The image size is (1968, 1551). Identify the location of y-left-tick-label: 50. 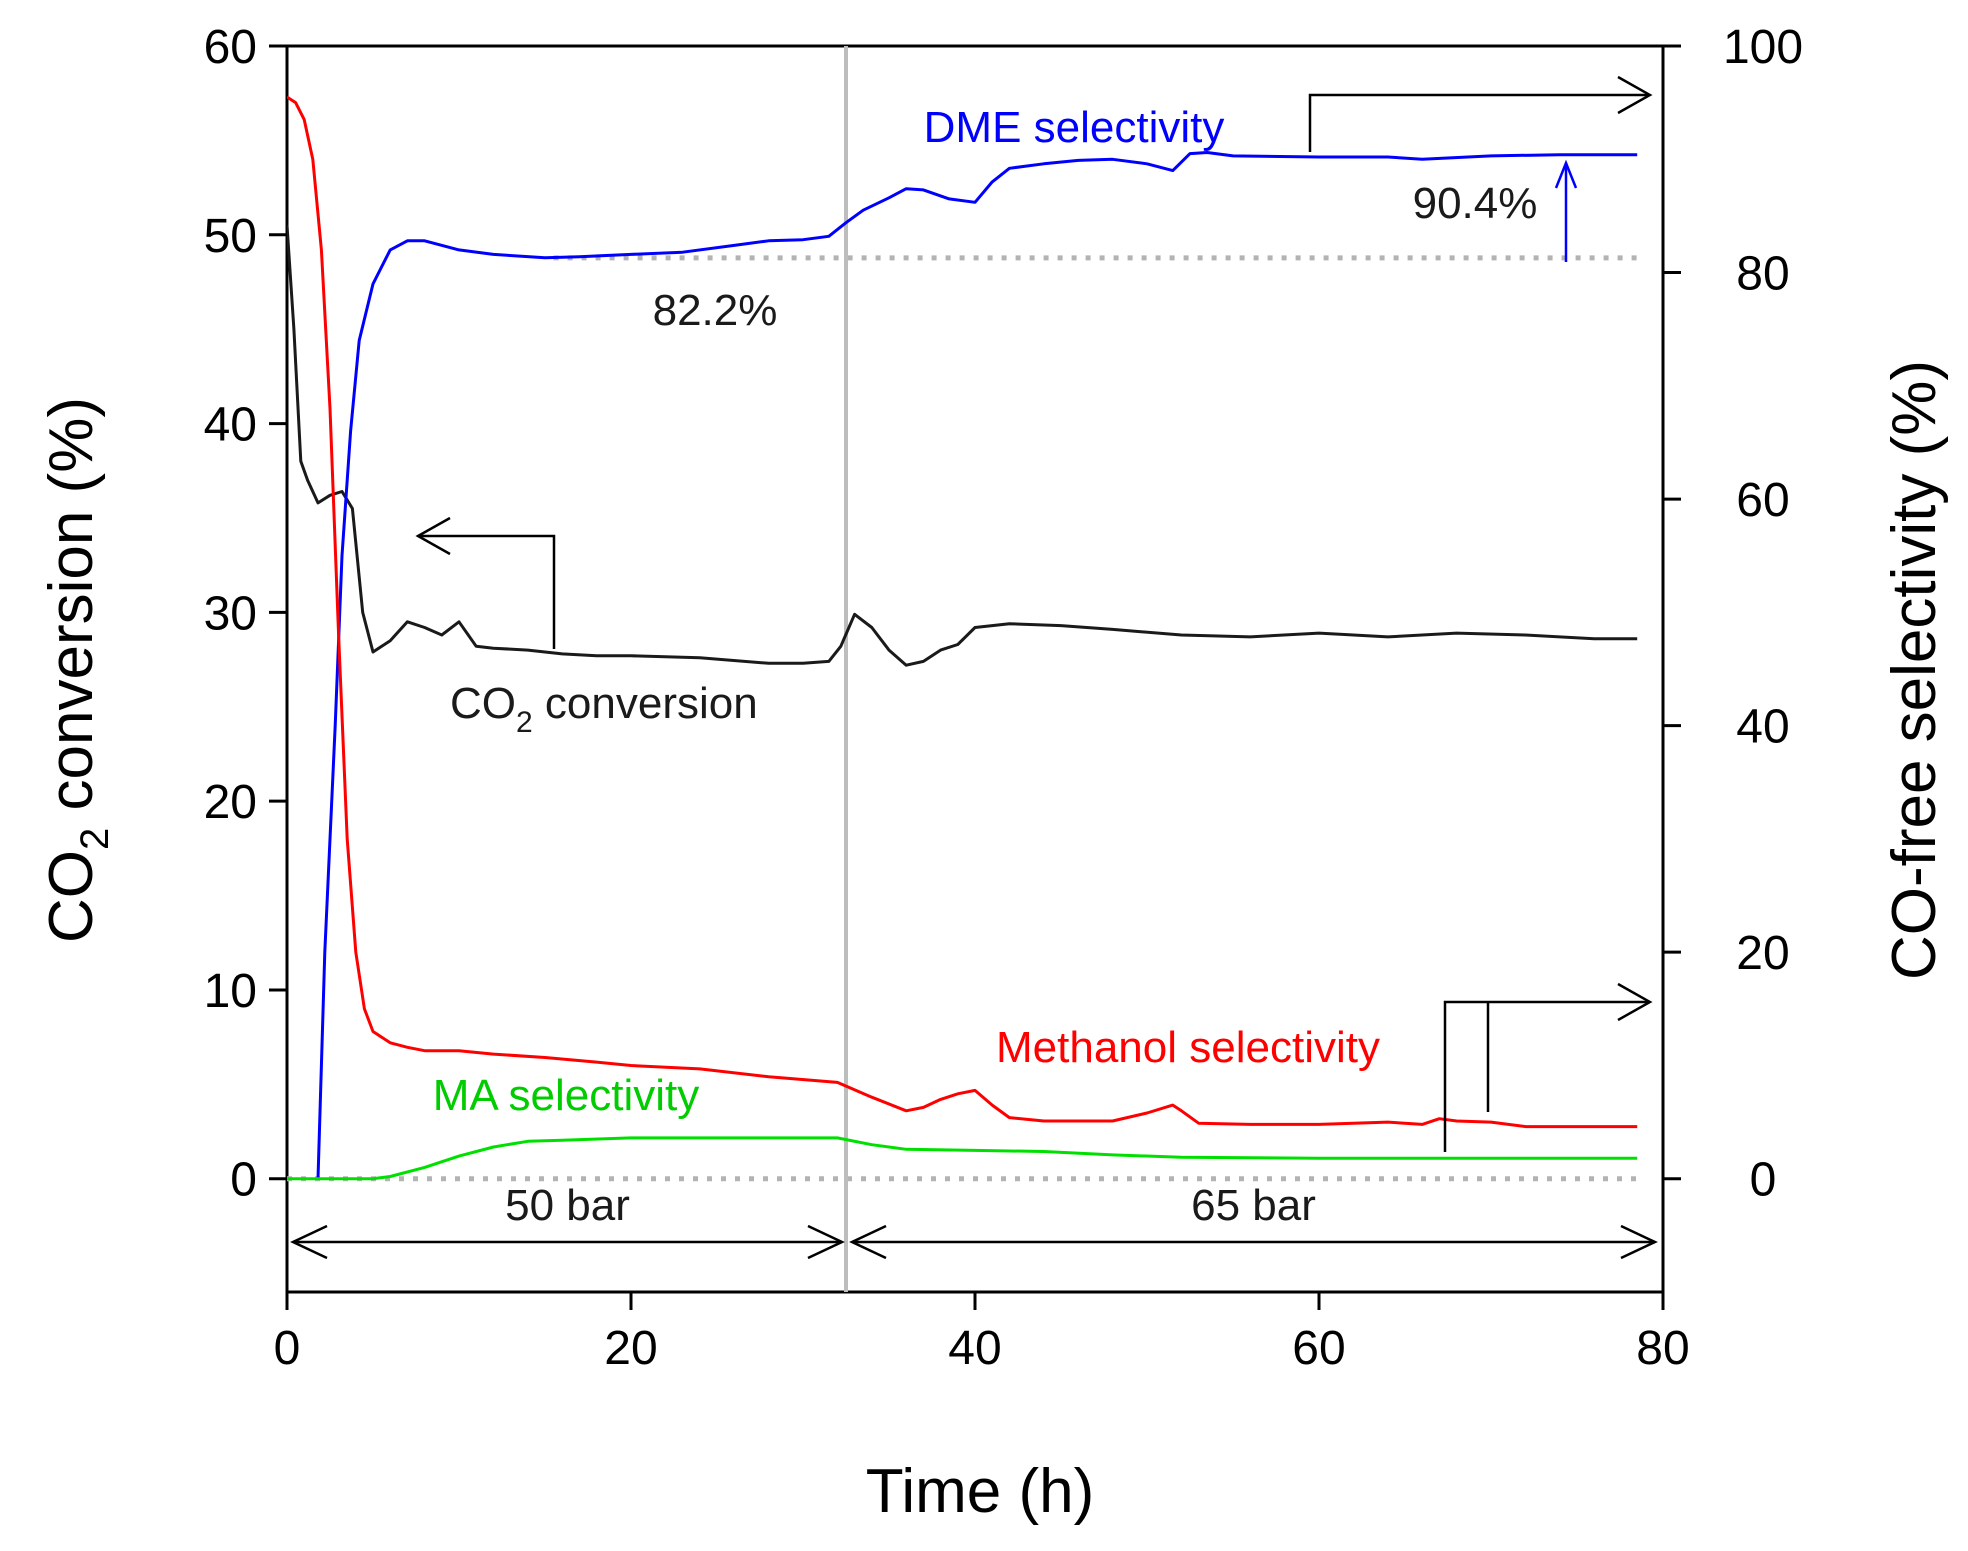
(230, 236).